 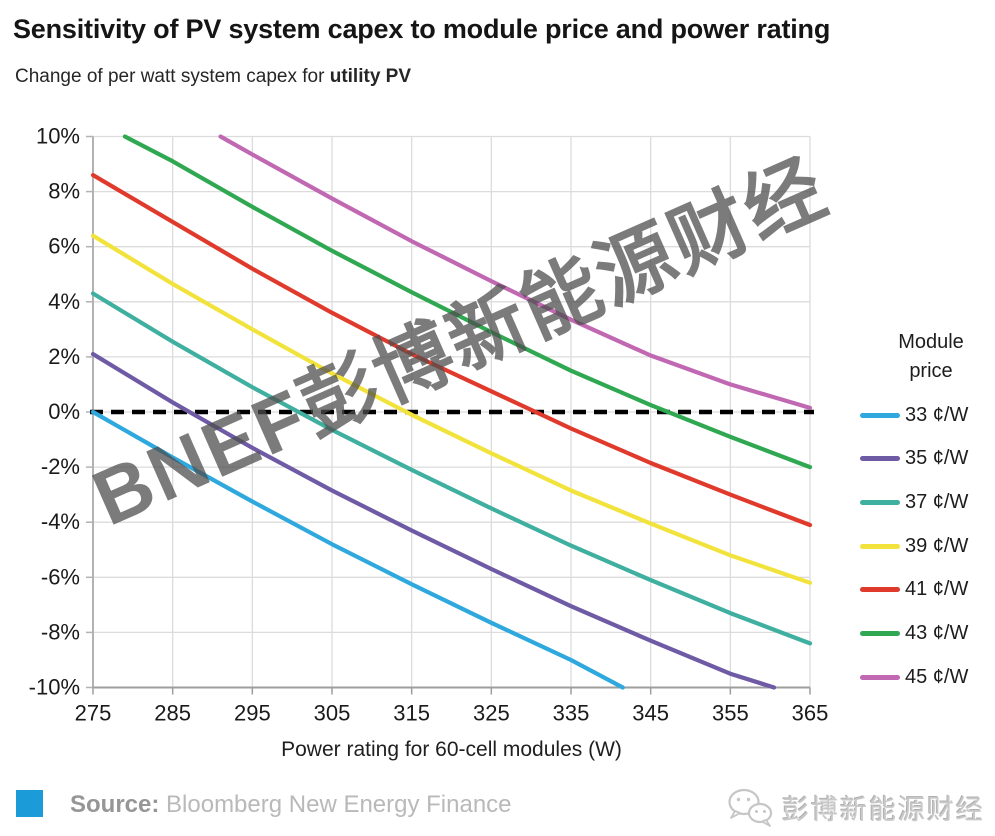 What do you see at coordinates (64, 411) in the screenshot?
I see `y-tick-label: 0%` at bounding box center [64, 411].